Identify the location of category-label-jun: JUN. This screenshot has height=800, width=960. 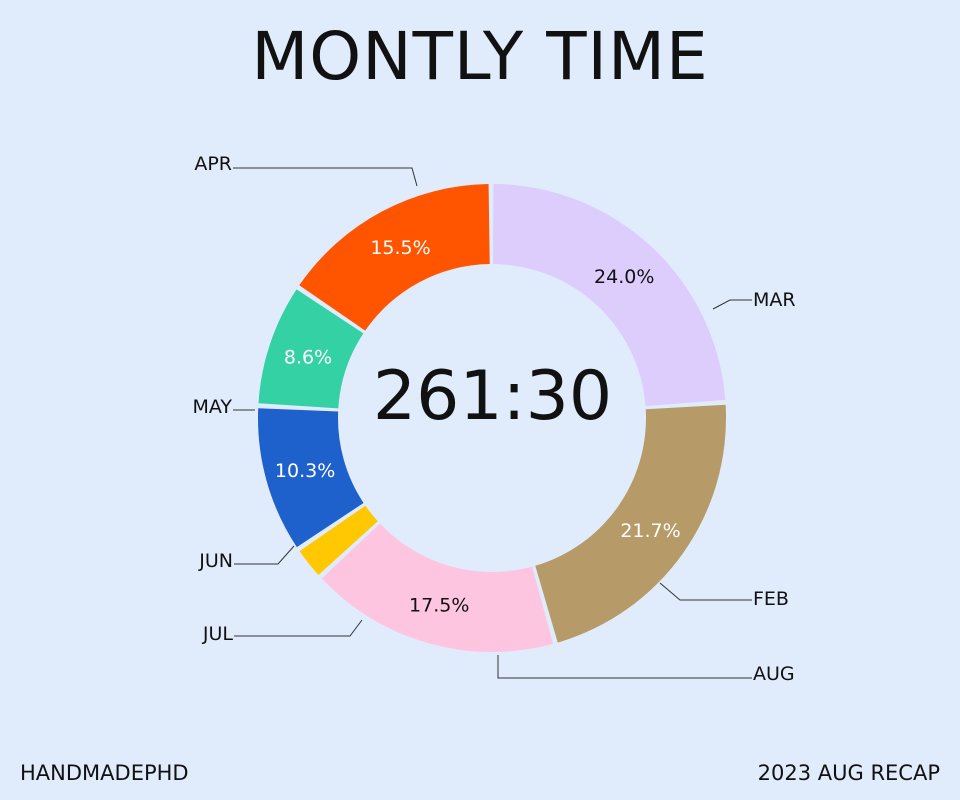
(215, 561).